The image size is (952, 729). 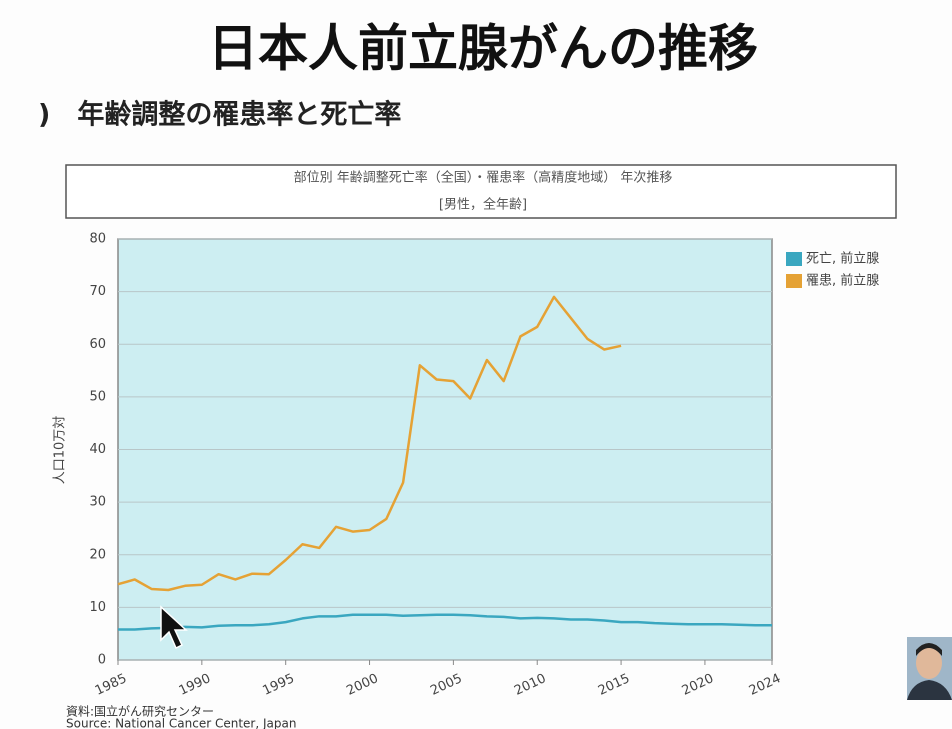 I want to click on chart-title-box, so click(x=481, y=191).